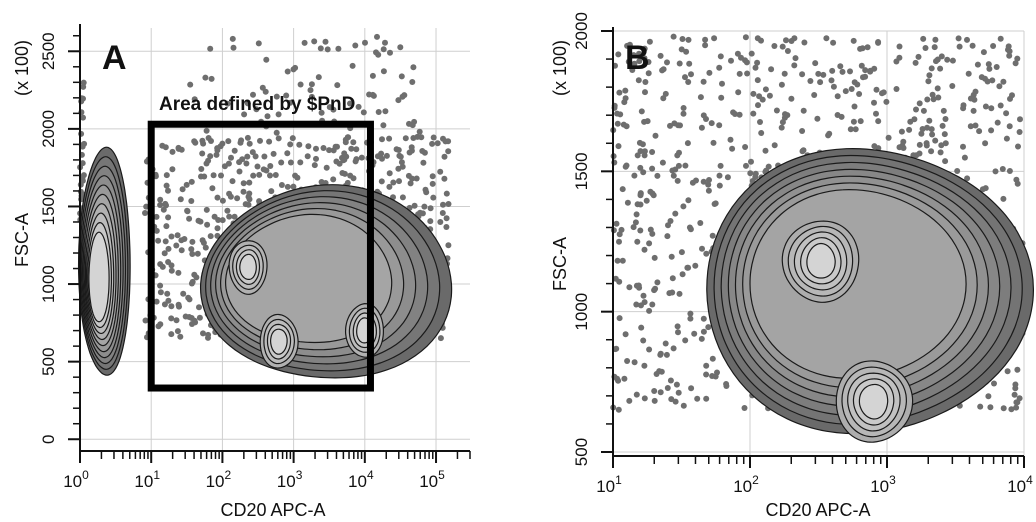 This screenshot has height=522, width=1036. Describe the element at coordinates (1020, 484) in the screenshot. I see `panel-b-x-tick-label: 104` at that location.